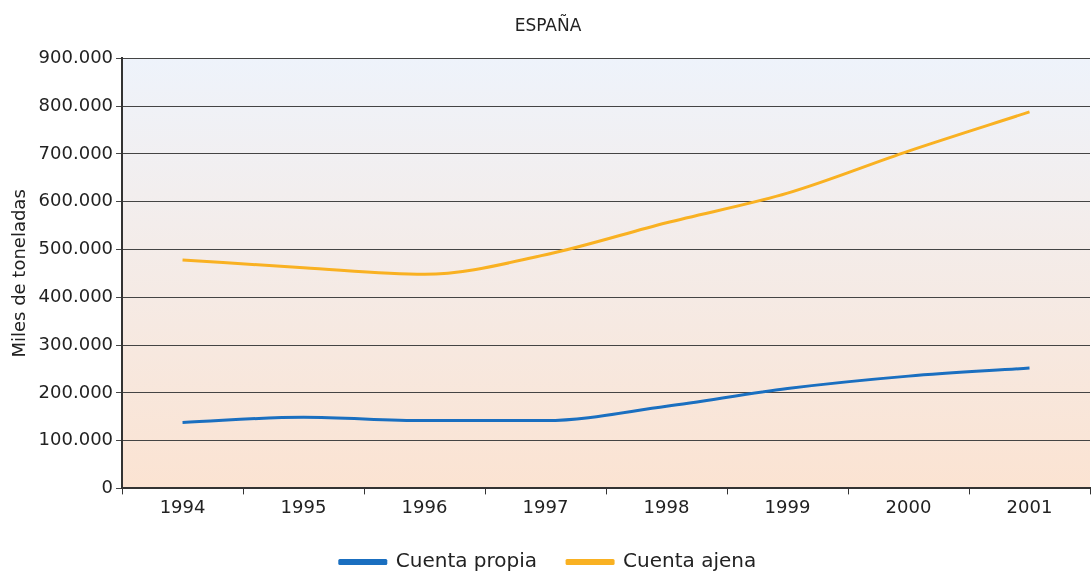  What do you see at coordinates (303, 506) in the screenshot?
I see `x-tick-label: 1995` at bounding box center [303, 506].